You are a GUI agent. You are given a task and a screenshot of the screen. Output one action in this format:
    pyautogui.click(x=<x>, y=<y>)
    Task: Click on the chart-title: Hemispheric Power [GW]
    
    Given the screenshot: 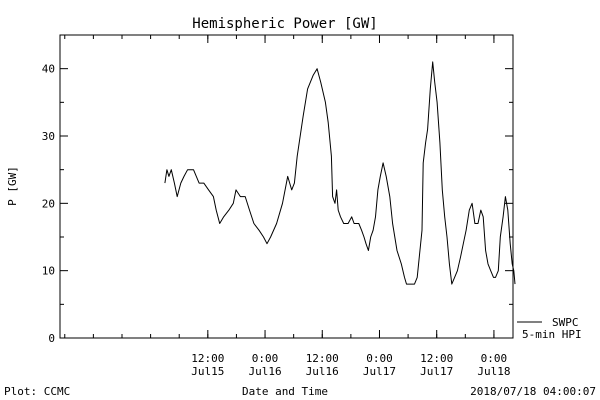 What is the action you would take?
    pyautogui.click(x=284, y=24)
    